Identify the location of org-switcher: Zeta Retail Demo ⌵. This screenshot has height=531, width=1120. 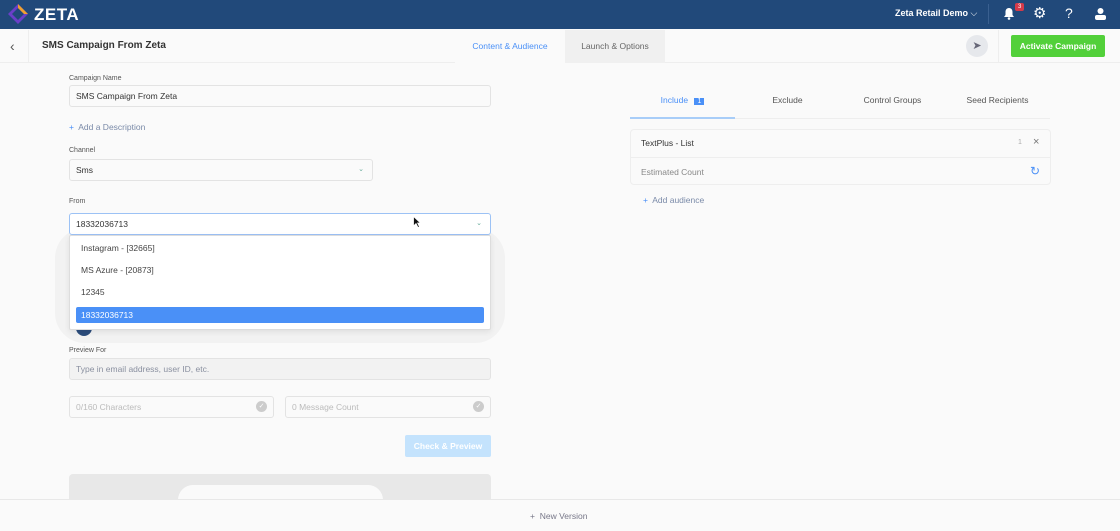
(936, 13).